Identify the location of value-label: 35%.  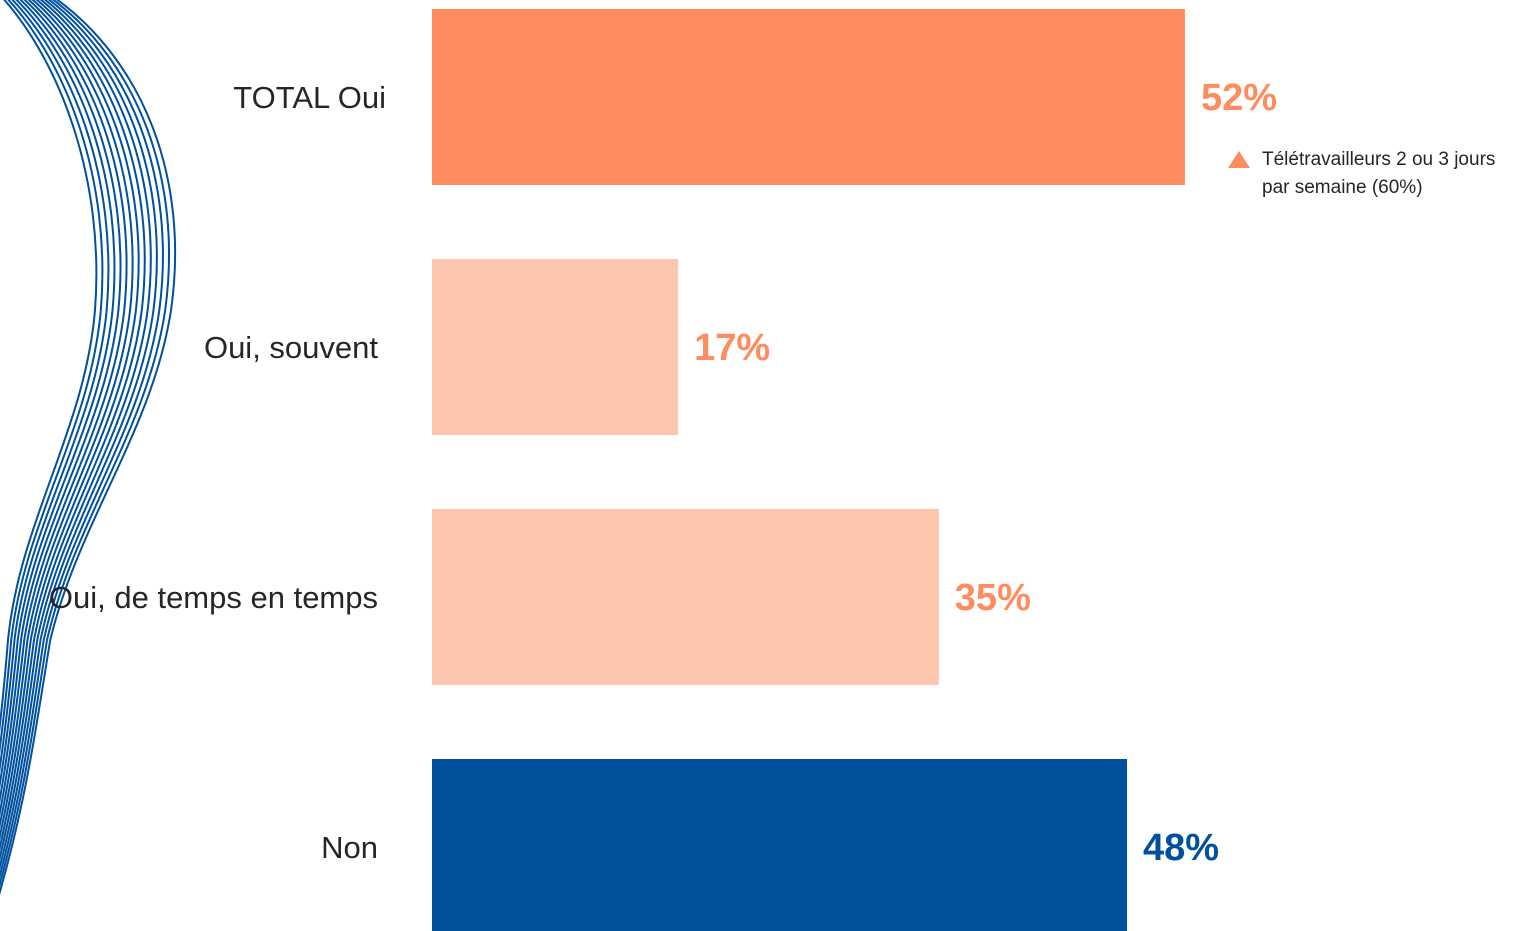
(993, 598).